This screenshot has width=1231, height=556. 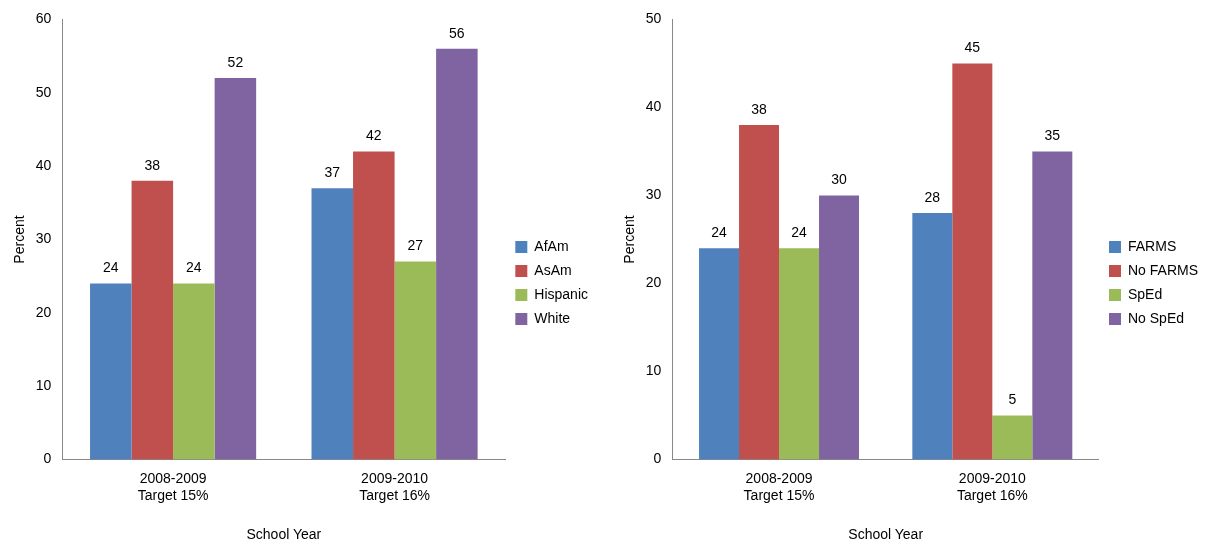 What do you see at coordinates (235, 61) in the screenshot?
I see `data-label: 52` at bounding box center [235, 61].